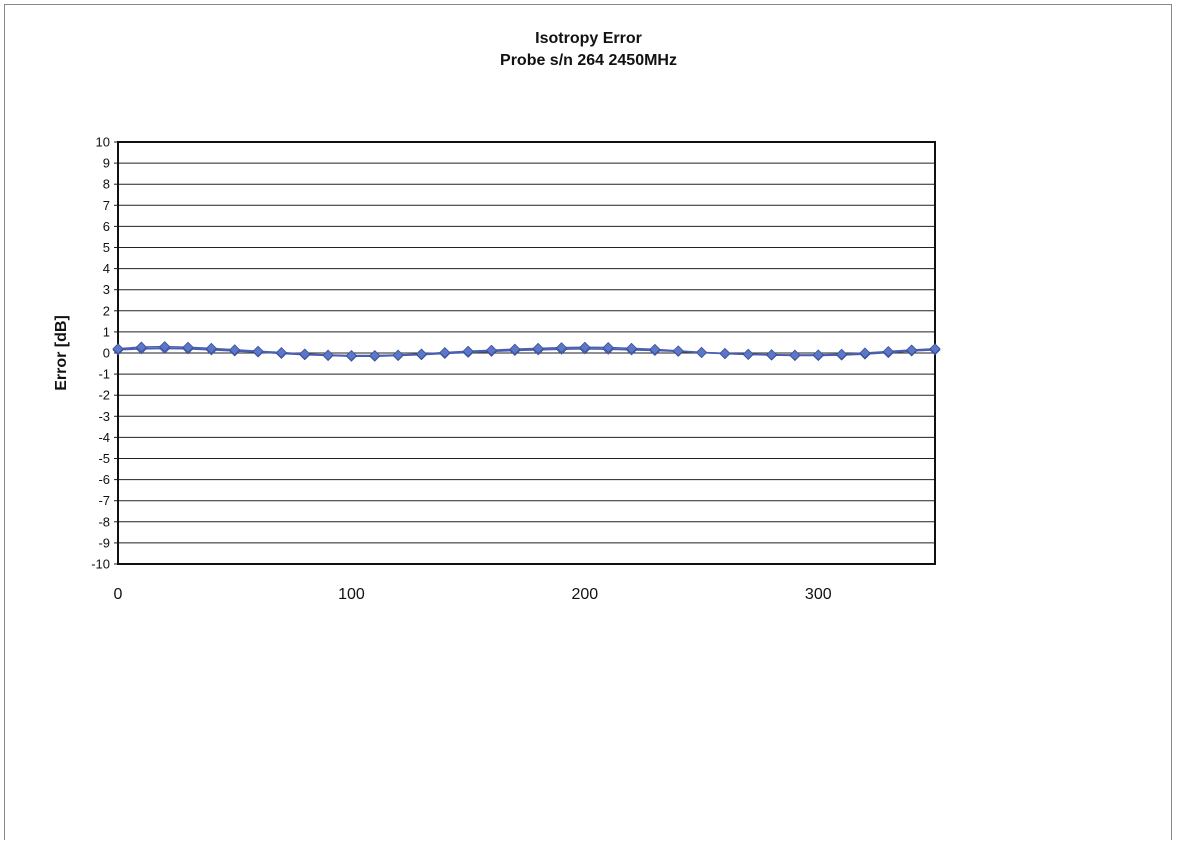 The height and width of the screenshot is (841, 1177). Describe the element at coordinates (104, 416) in the screenshot. I see `y-tick-label: -3` at that location.